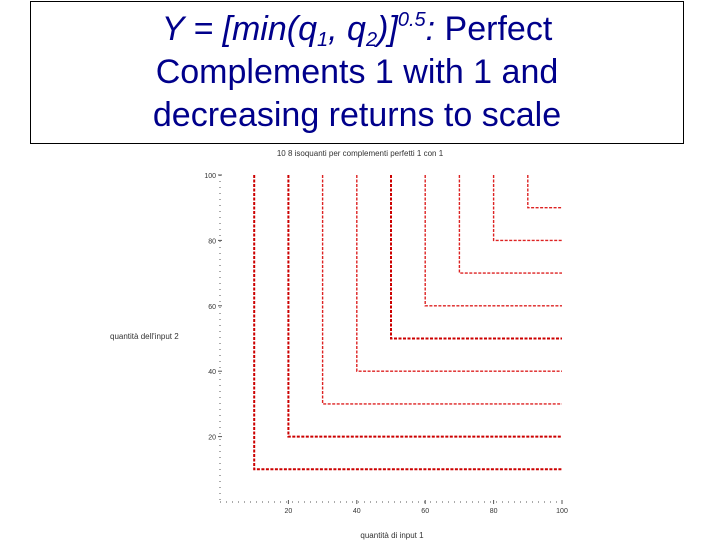 The width and height of the screenshot is (720, 545). What do you see at coordinates (387, 29) in the screenshot?
I see `title-eq-close: )]` at bounding box center [387, 29].